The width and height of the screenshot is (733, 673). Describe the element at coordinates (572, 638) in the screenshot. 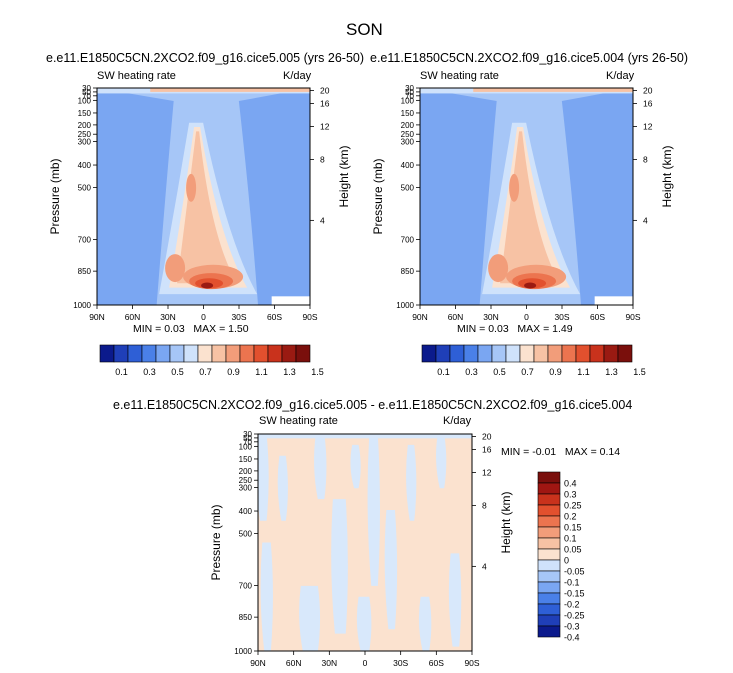

I see `panel3-colorbar-label: -0.4` at that location.